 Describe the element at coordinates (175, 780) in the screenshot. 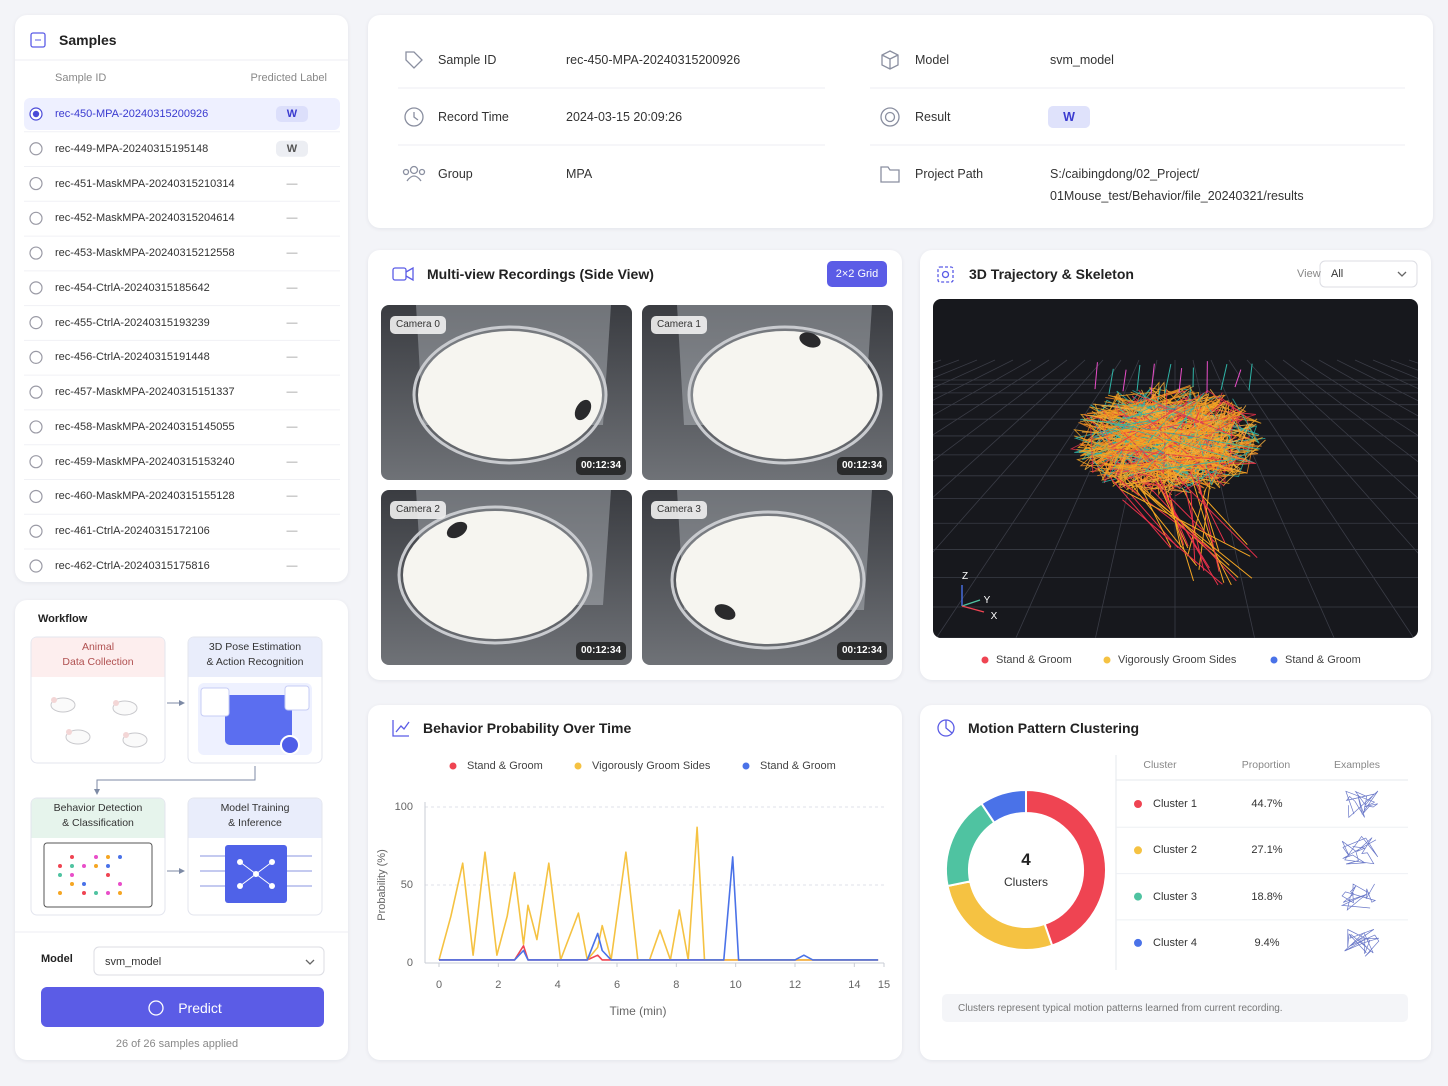

I see `arrow` at that location.